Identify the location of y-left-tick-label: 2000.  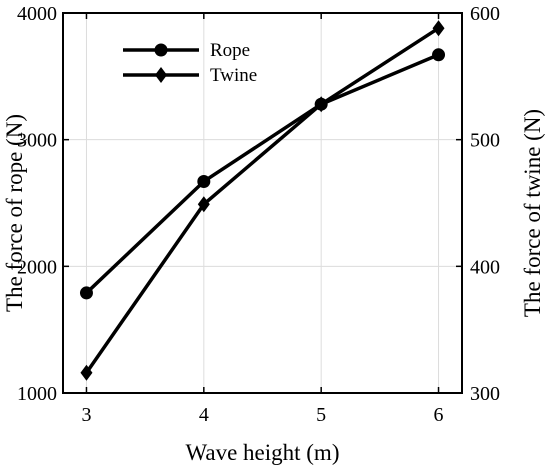
(37, 267).